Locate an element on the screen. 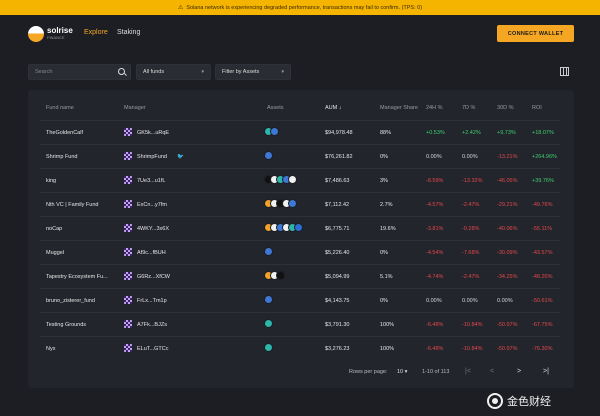 This screenshot has width=600, height=416. aum-value: $5,094.99 is located at coordinates (337, 277).